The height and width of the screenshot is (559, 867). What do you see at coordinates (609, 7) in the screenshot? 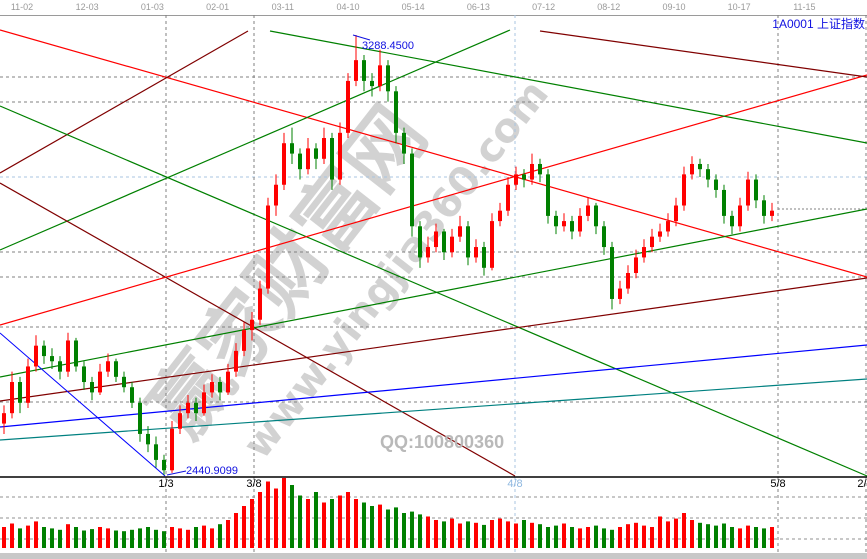
I see `top-axis-label: 08-12` at bounding box center [609, 7].